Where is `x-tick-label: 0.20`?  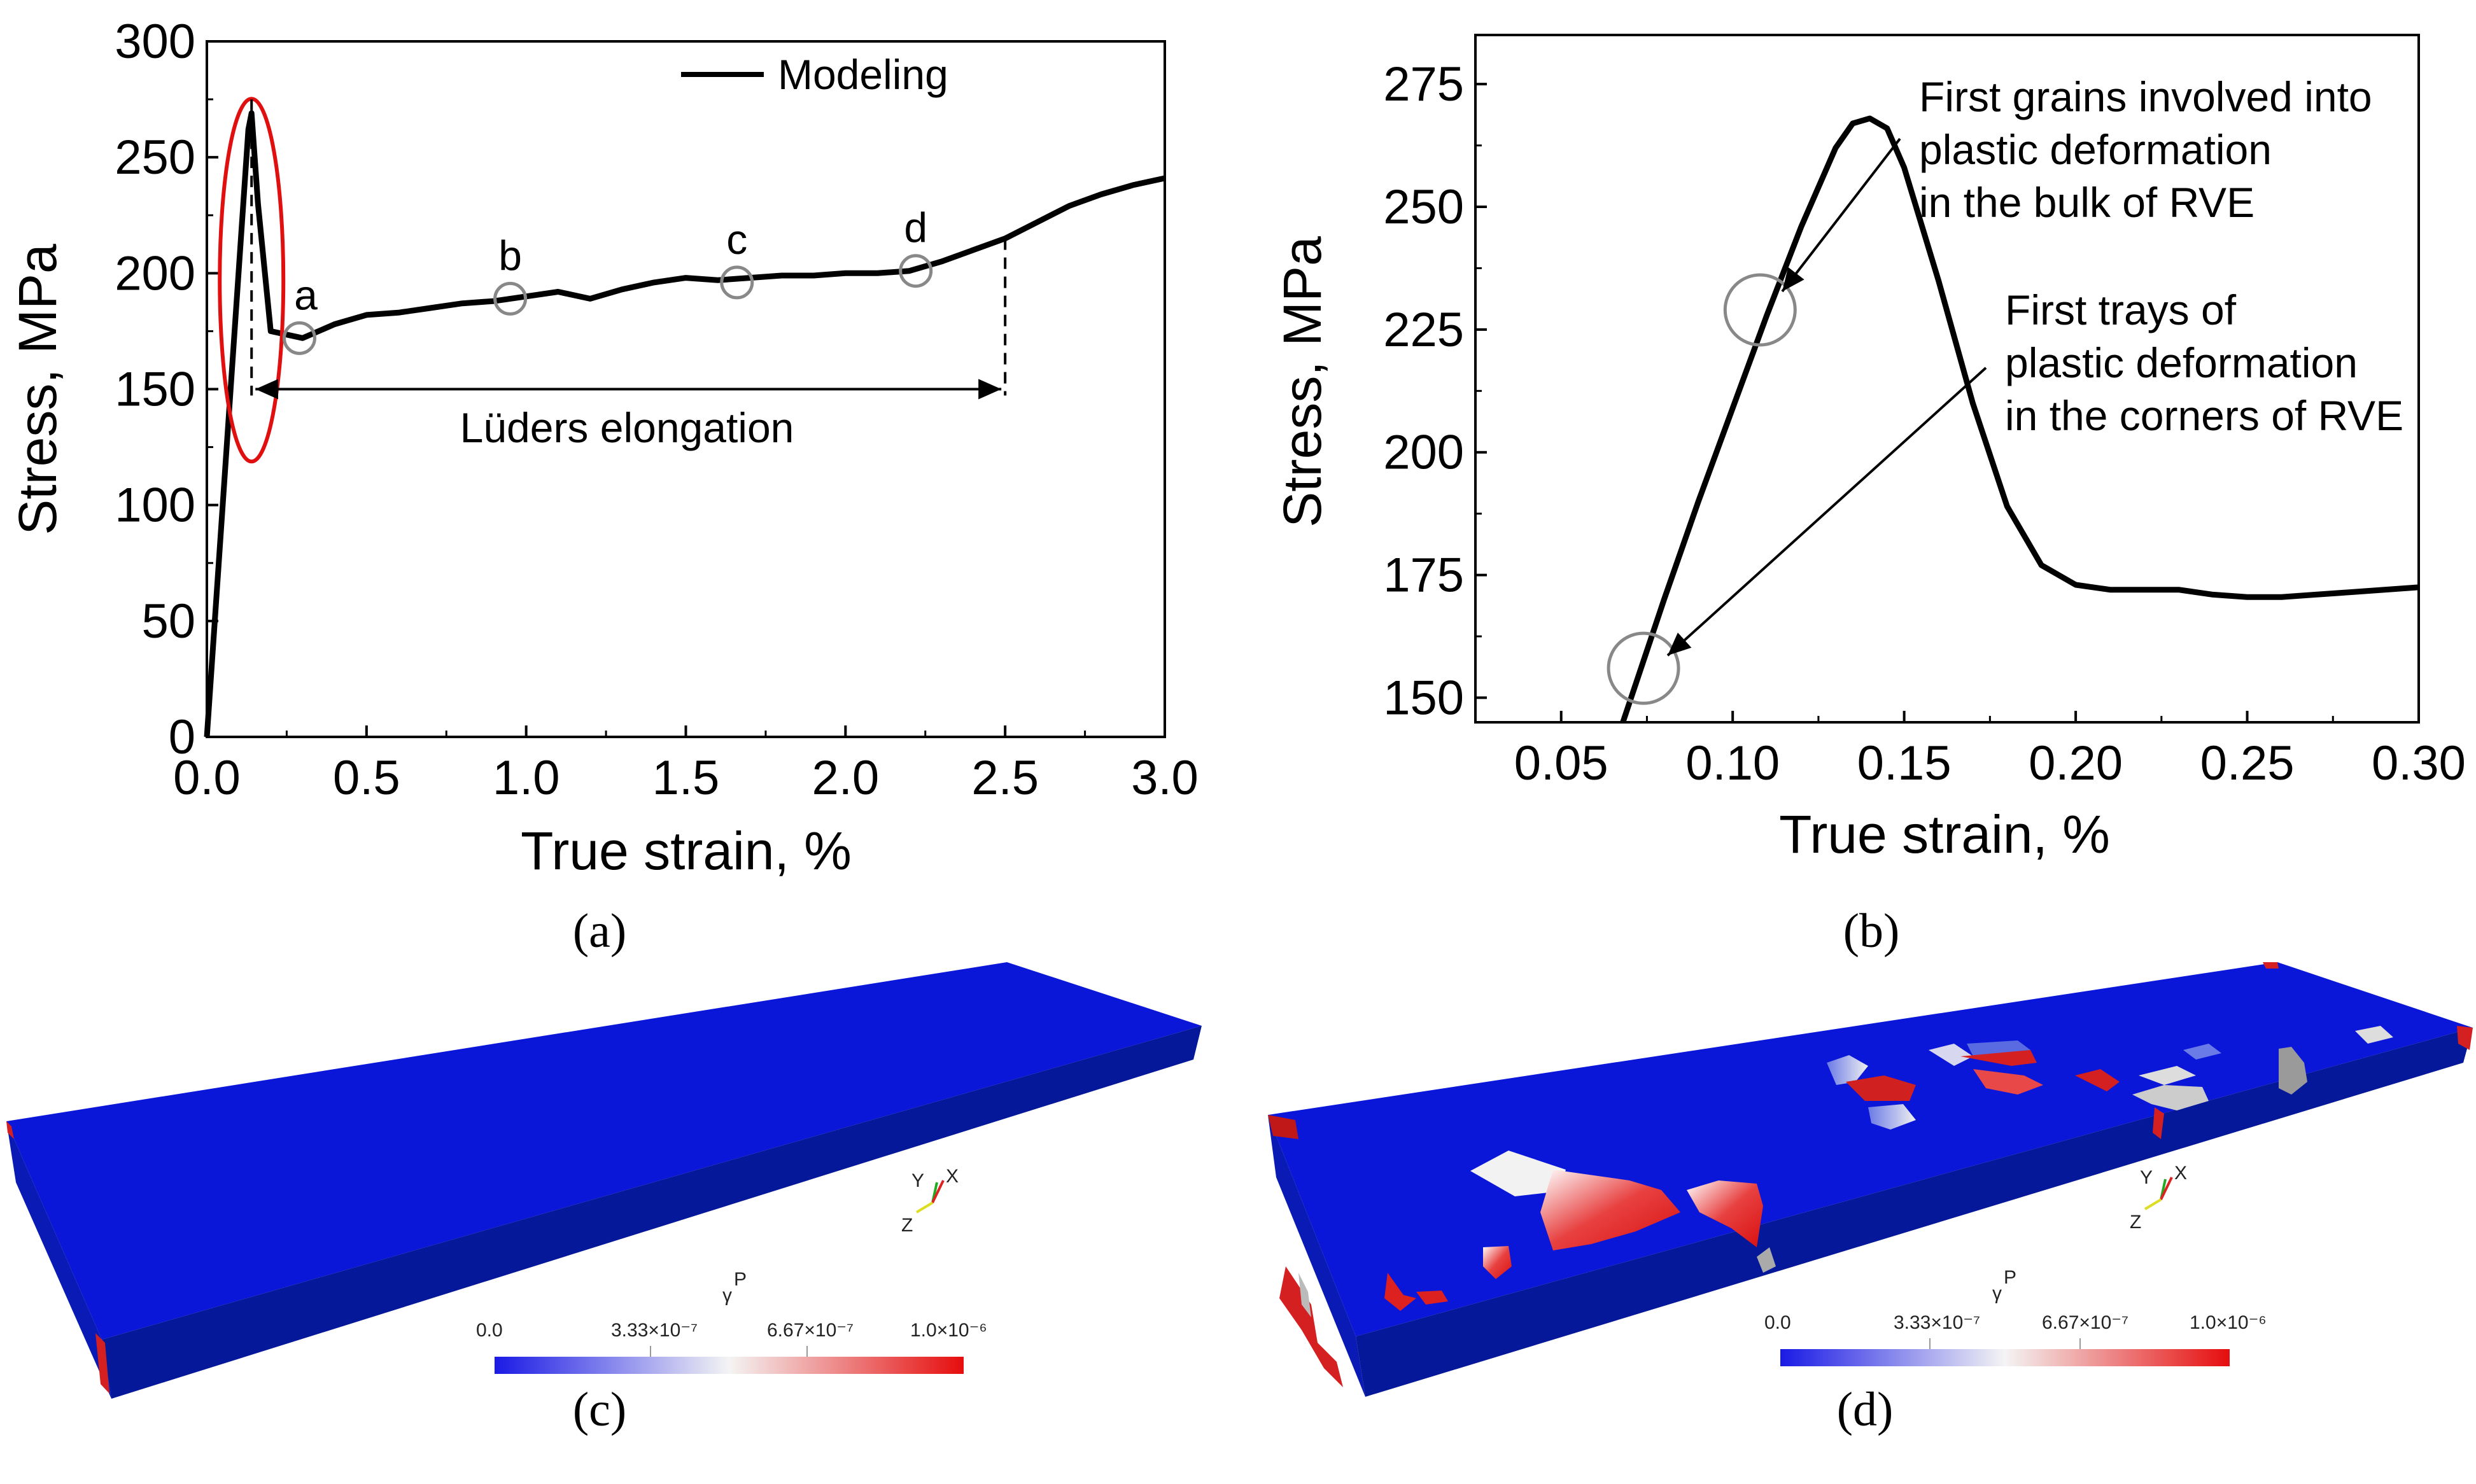 x-tick-label: 0.20 is located at coordinates (2076, 763).